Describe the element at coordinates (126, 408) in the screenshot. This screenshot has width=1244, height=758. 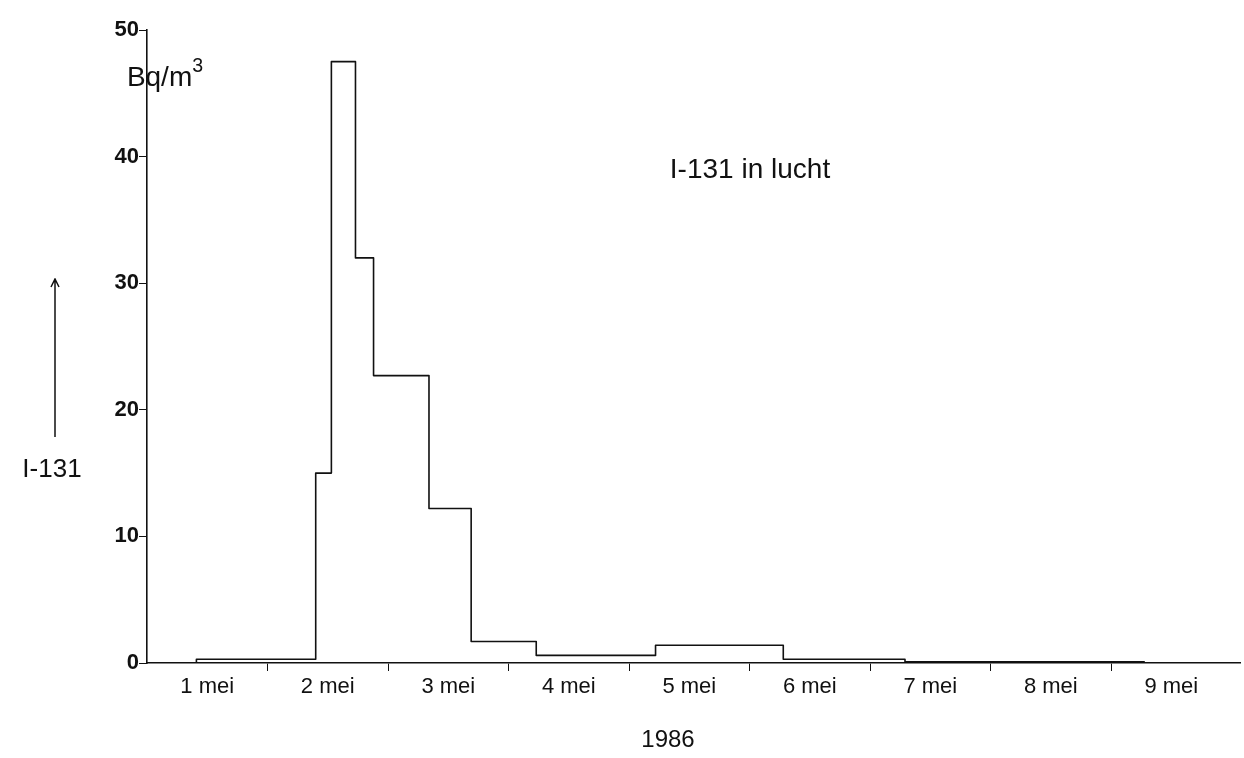
I see `y-tick-label: 20` at that location.